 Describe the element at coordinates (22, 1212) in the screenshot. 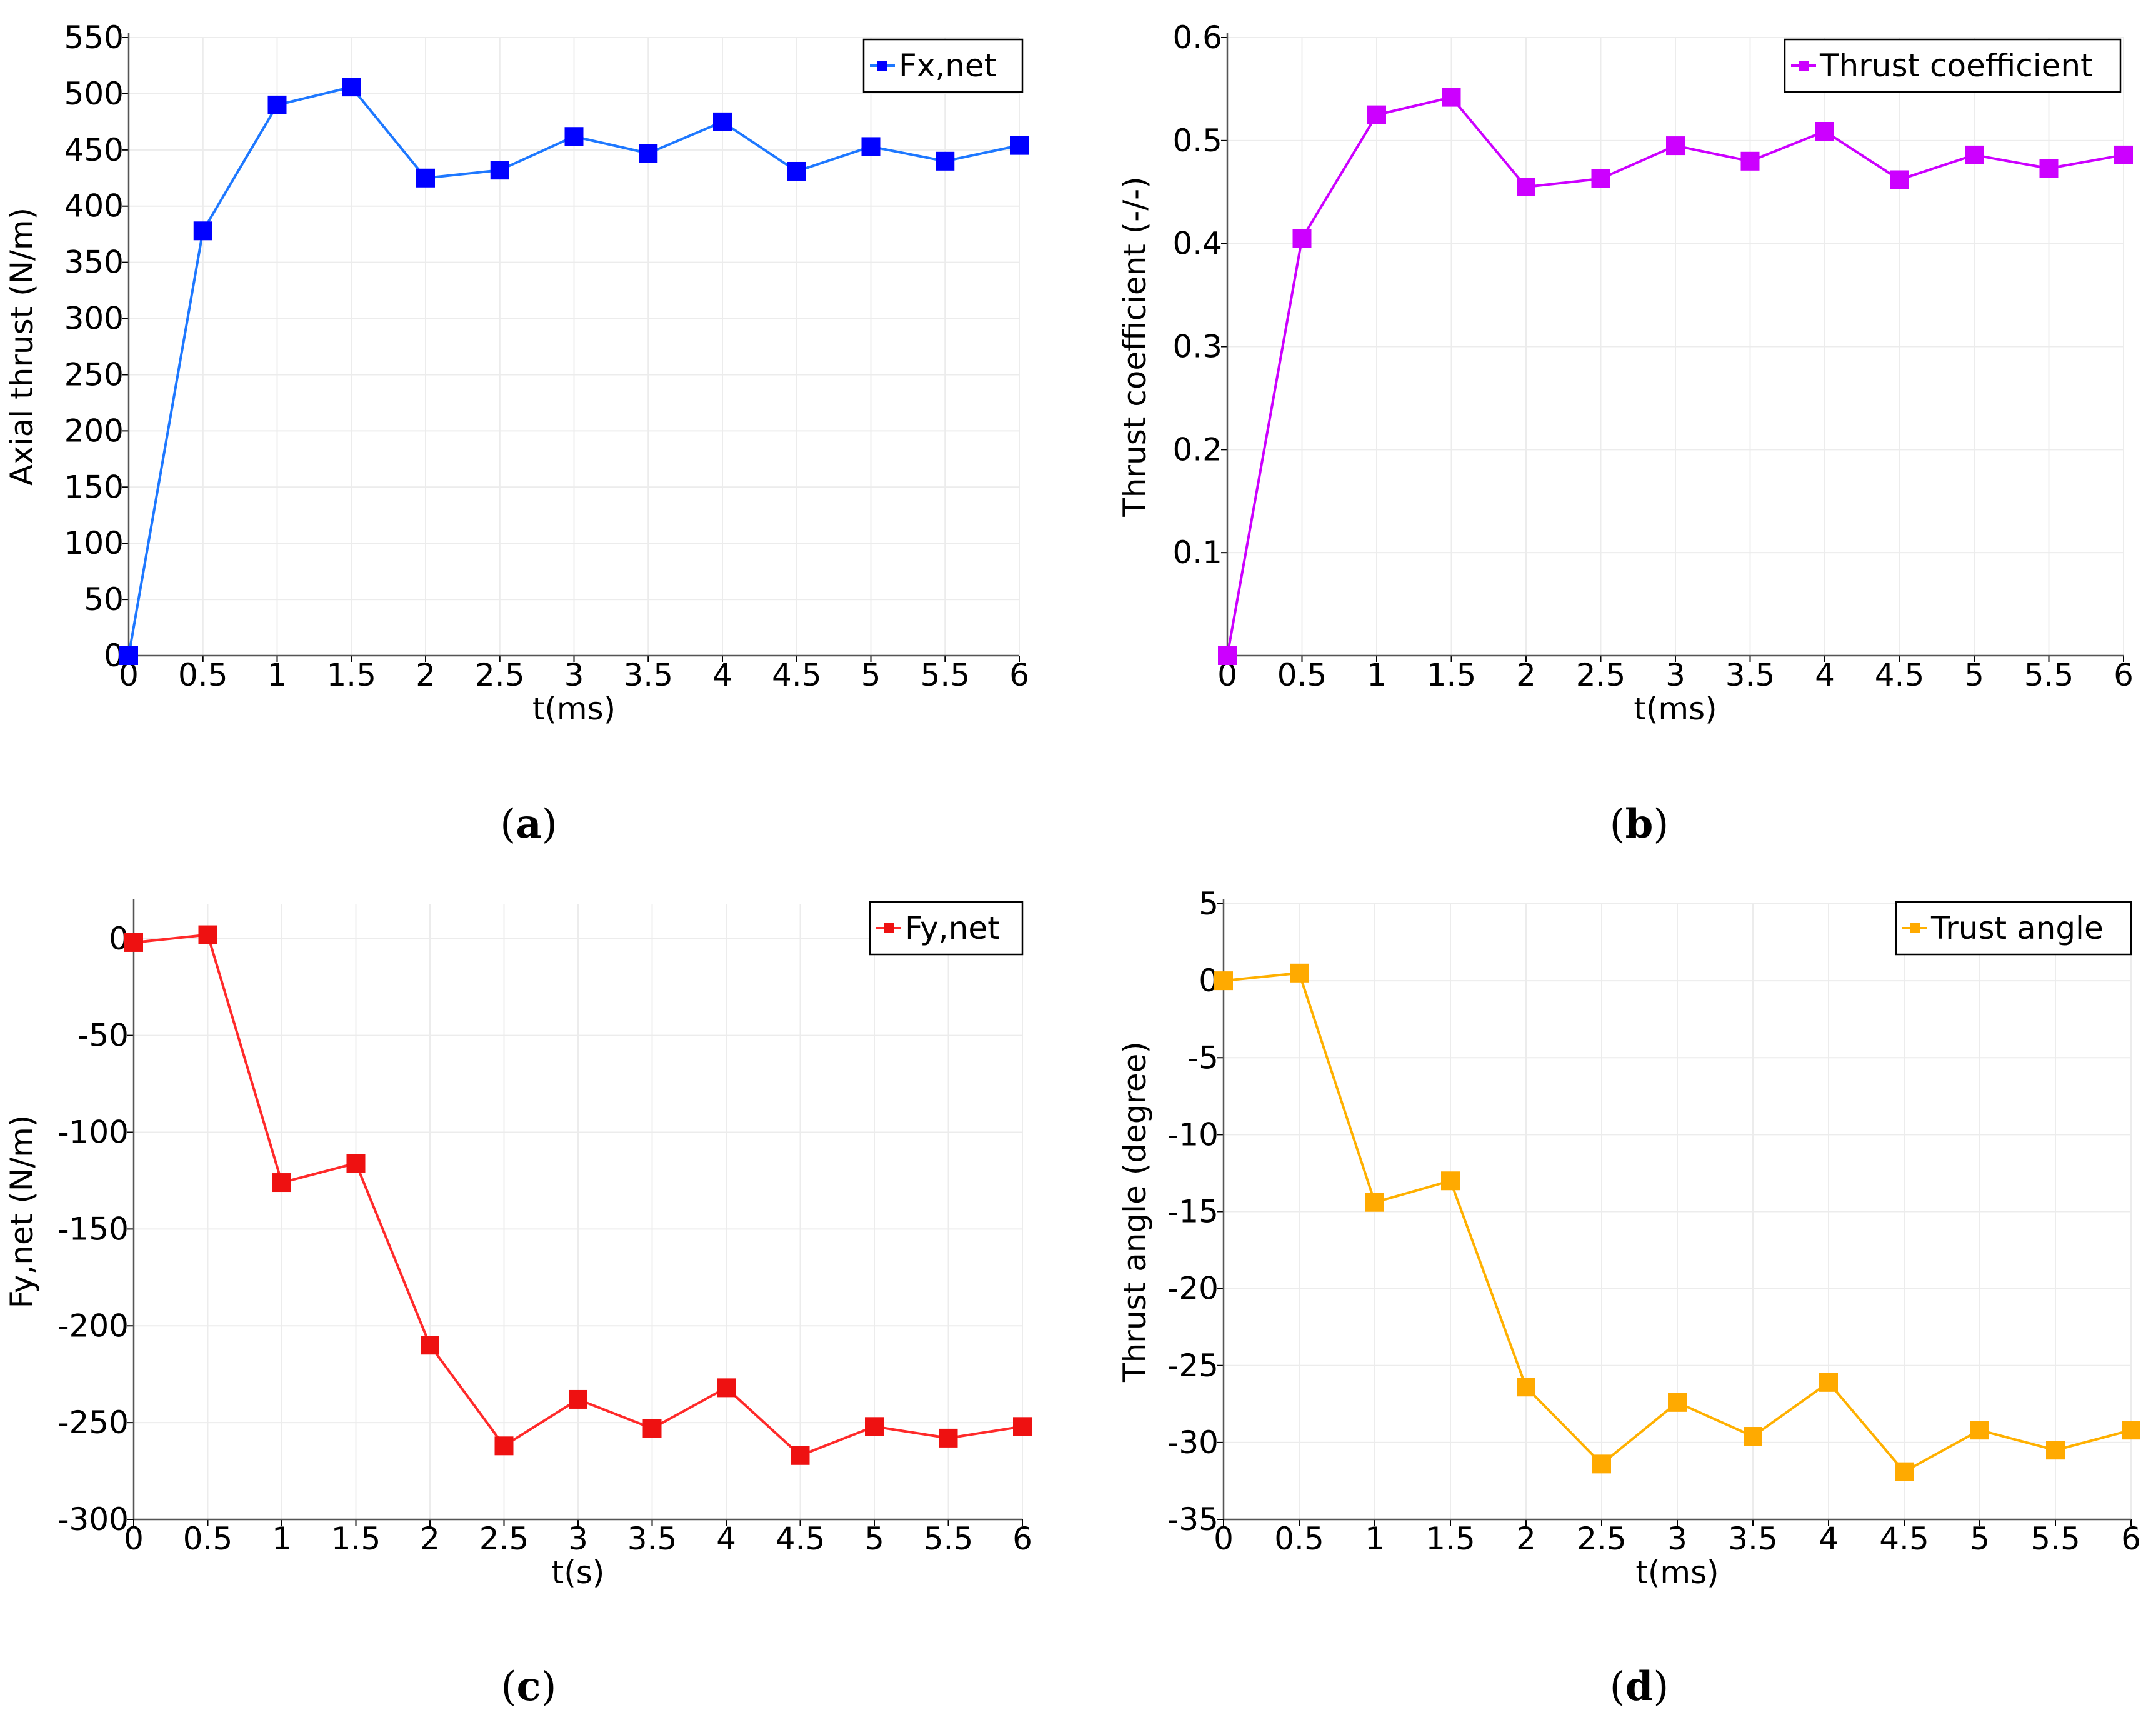

I see `y-axis-title: Fy,net (N/m)` at that location.